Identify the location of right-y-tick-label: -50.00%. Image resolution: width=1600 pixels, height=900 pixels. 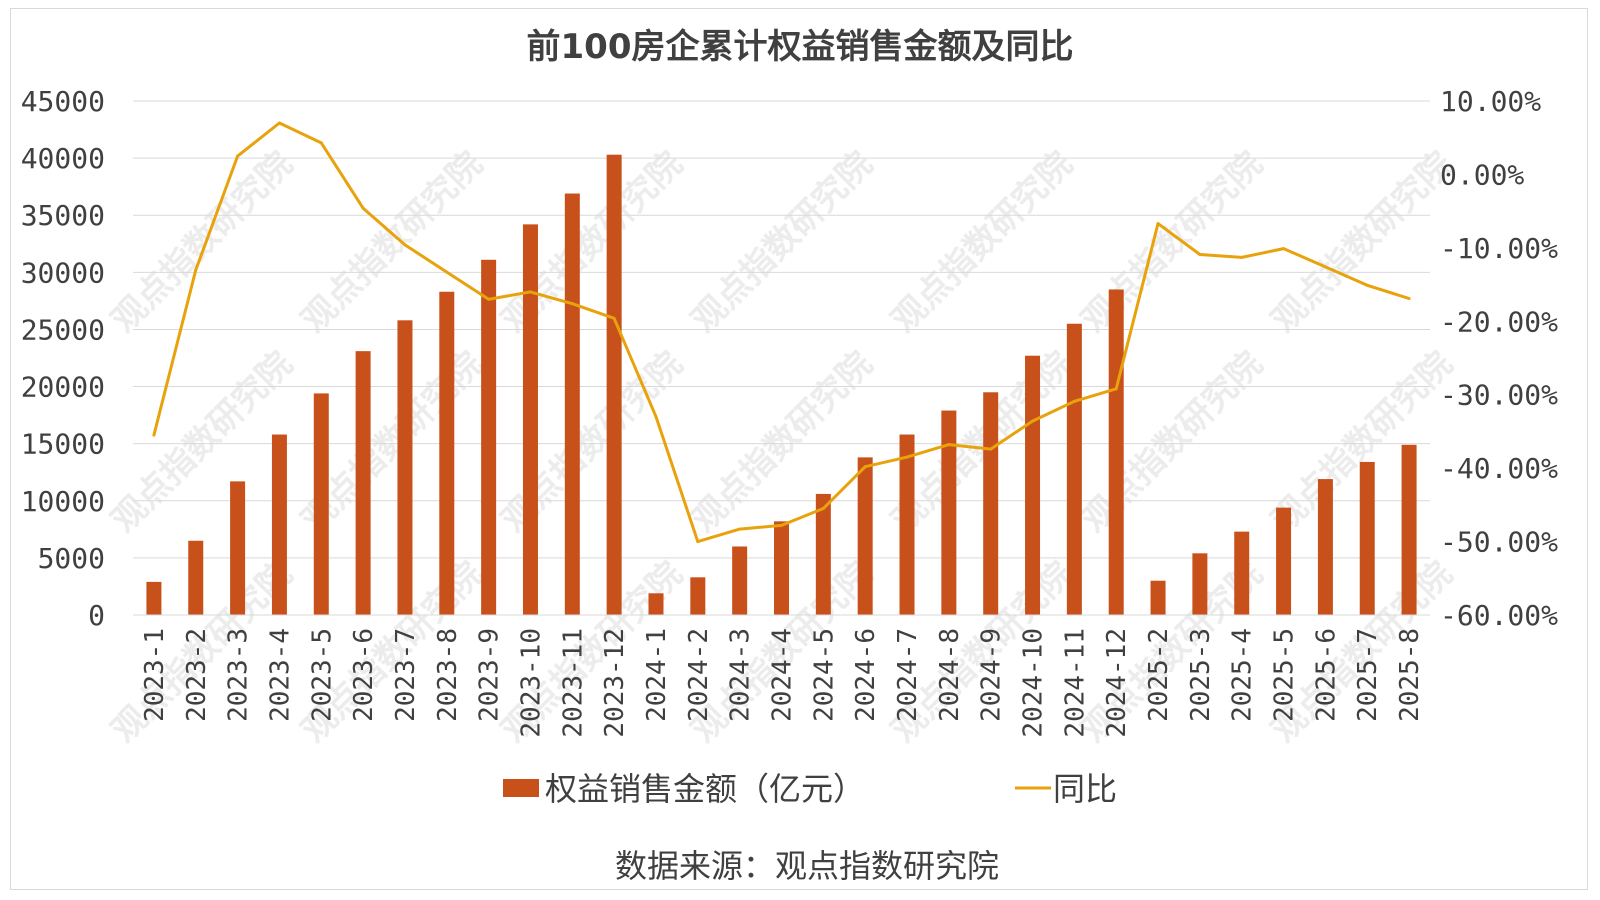
(1499, 542).